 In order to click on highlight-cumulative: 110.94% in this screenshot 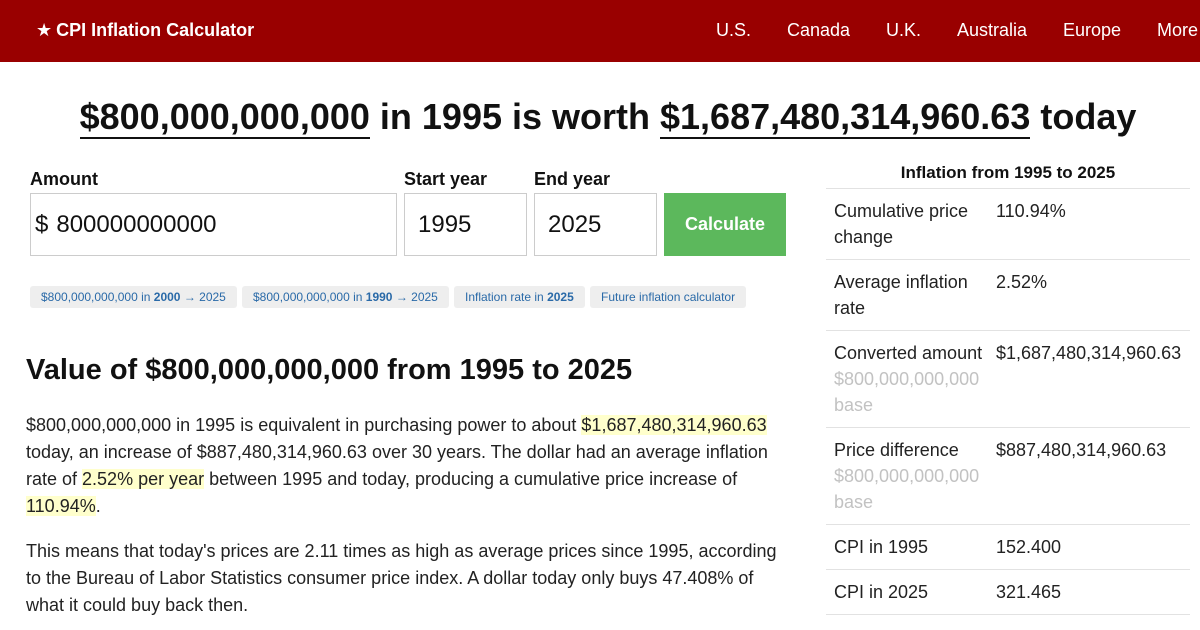, I will do `click(61, 506)`.